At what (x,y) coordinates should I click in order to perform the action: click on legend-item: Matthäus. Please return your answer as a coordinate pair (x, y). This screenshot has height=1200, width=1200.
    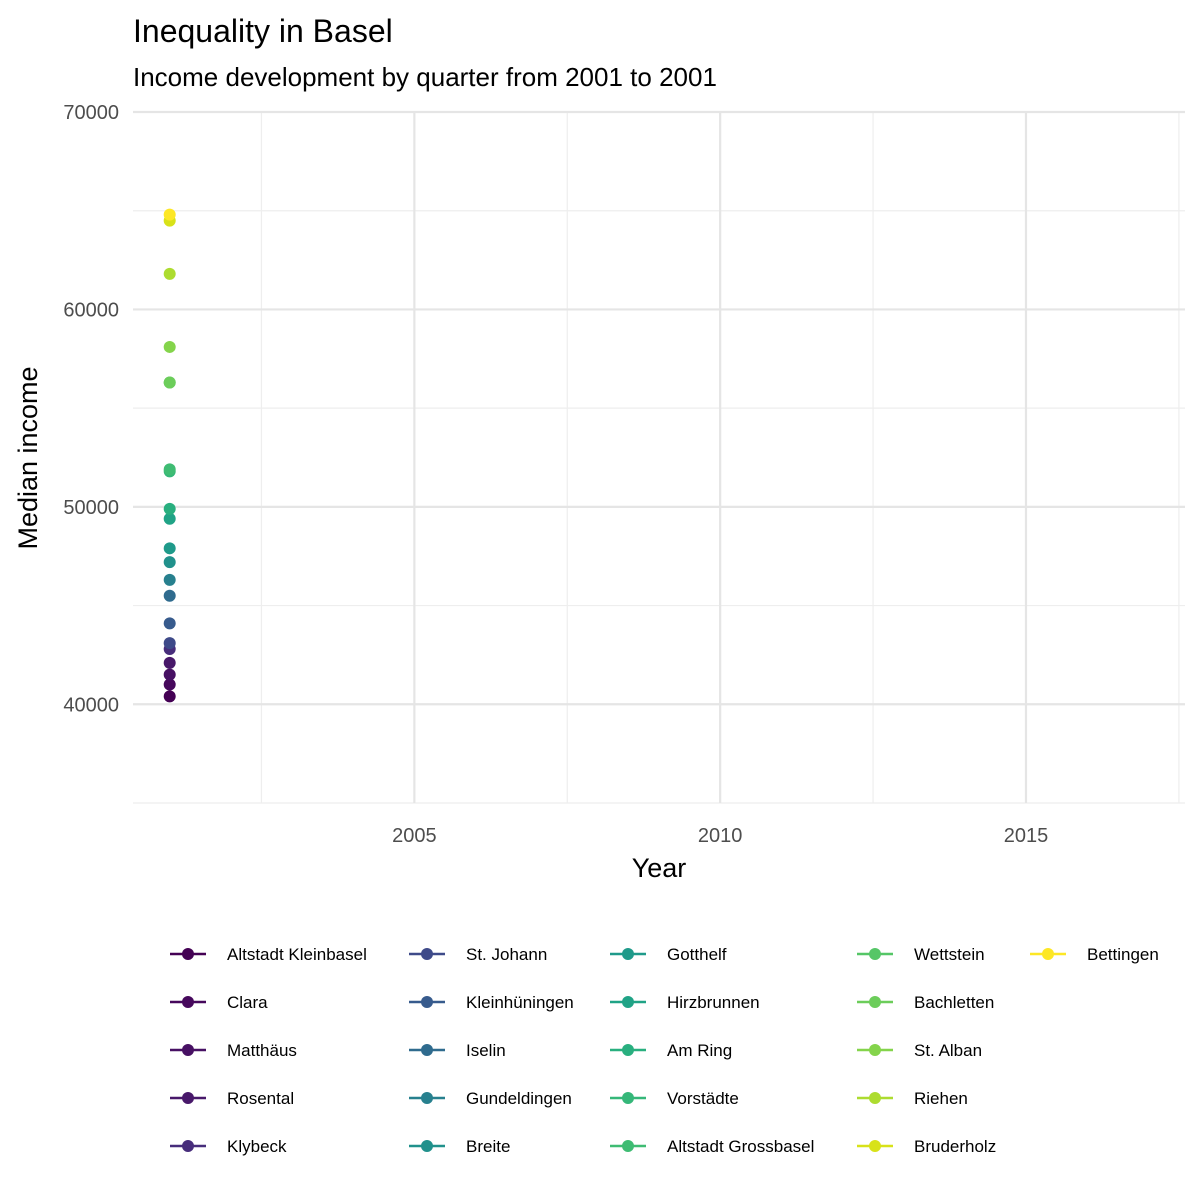
    Looking at the image, I should click on (233, 1050).